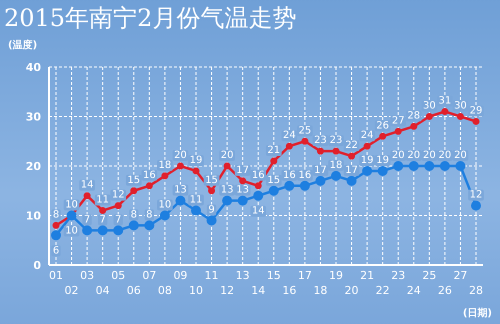 The height and width of the screenshot is (324, 500). What do you see at coordinates (227, 290) in the screenshot?
I see `x-tick-label: 12` at bounding box center [227, 290].